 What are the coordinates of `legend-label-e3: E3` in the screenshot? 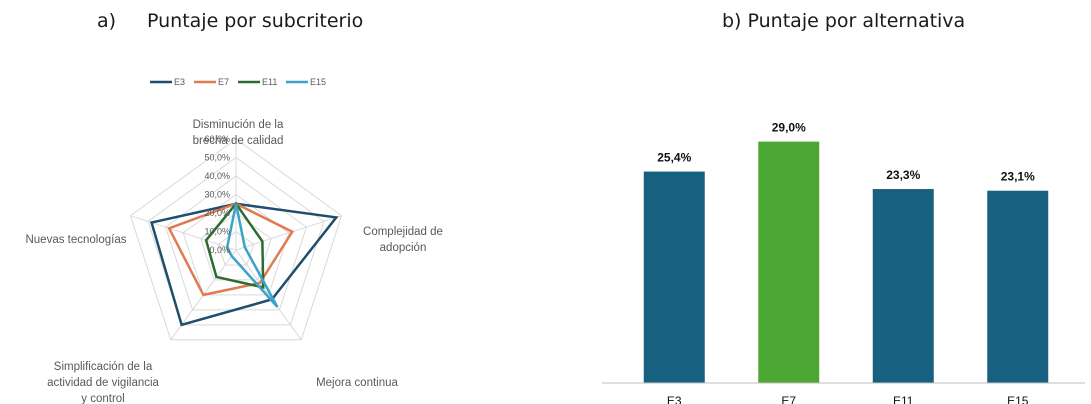 It's located at (179, 82).